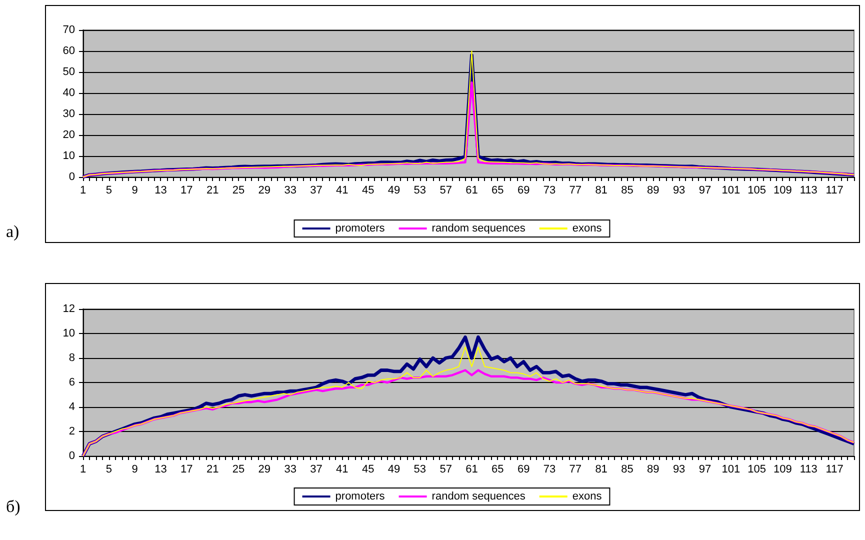 Image resolution: width=865 pixels, height=540 pixels. What do you see at coordinates (68, 114) in the screenshot?
I see `y-tick-label: 30` at bounding box center [68, 114].